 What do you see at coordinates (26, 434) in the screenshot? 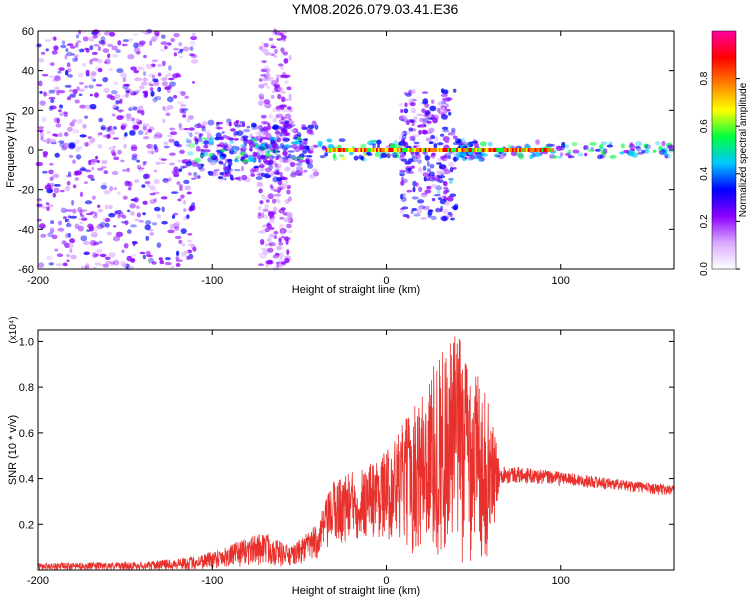
I see `y-tick-label: 0.6` at bounding box center [26, 434].